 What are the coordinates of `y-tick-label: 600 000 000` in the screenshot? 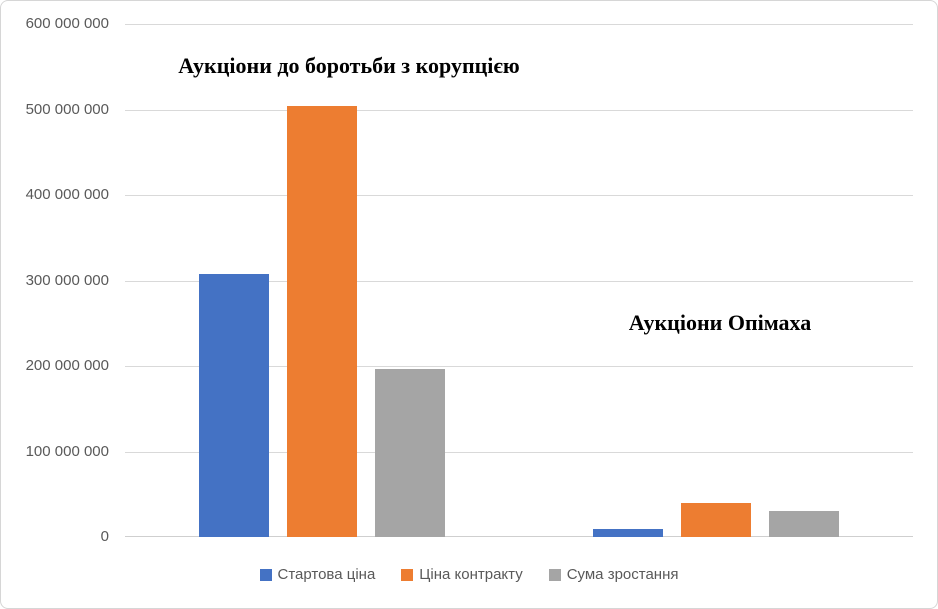 It's located at (67, 23).